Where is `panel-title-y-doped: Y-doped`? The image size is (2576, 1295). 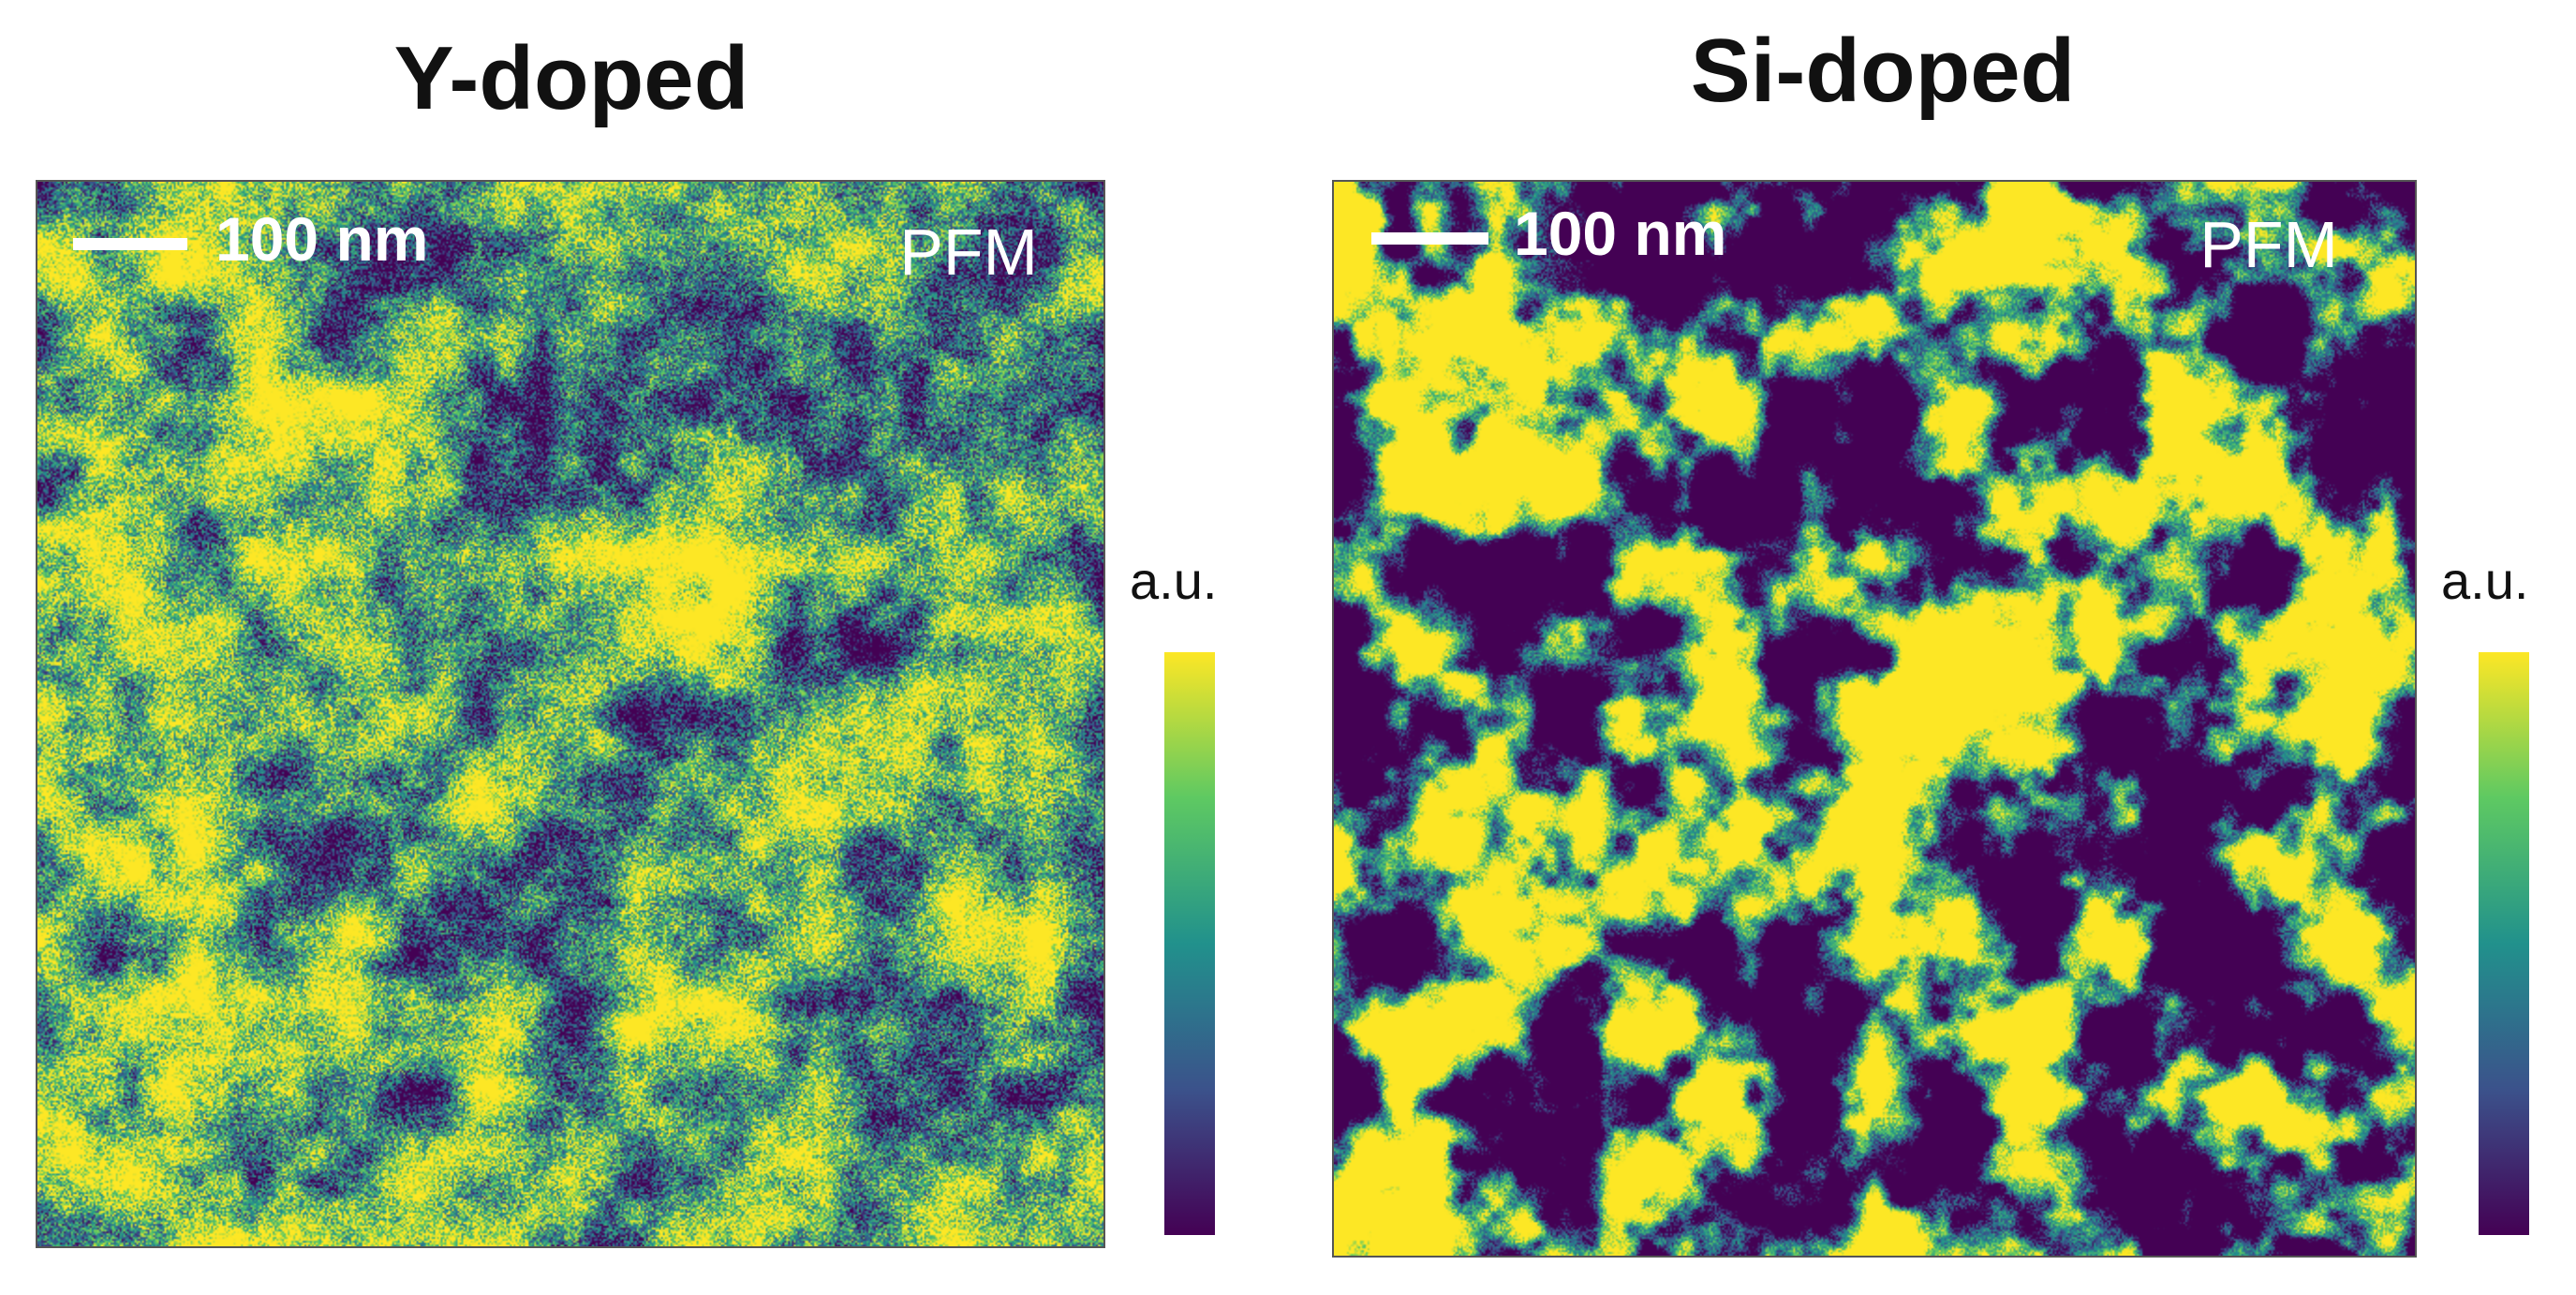 panel-title-y-doped: Y-doped is located at coordinates (571, 78).